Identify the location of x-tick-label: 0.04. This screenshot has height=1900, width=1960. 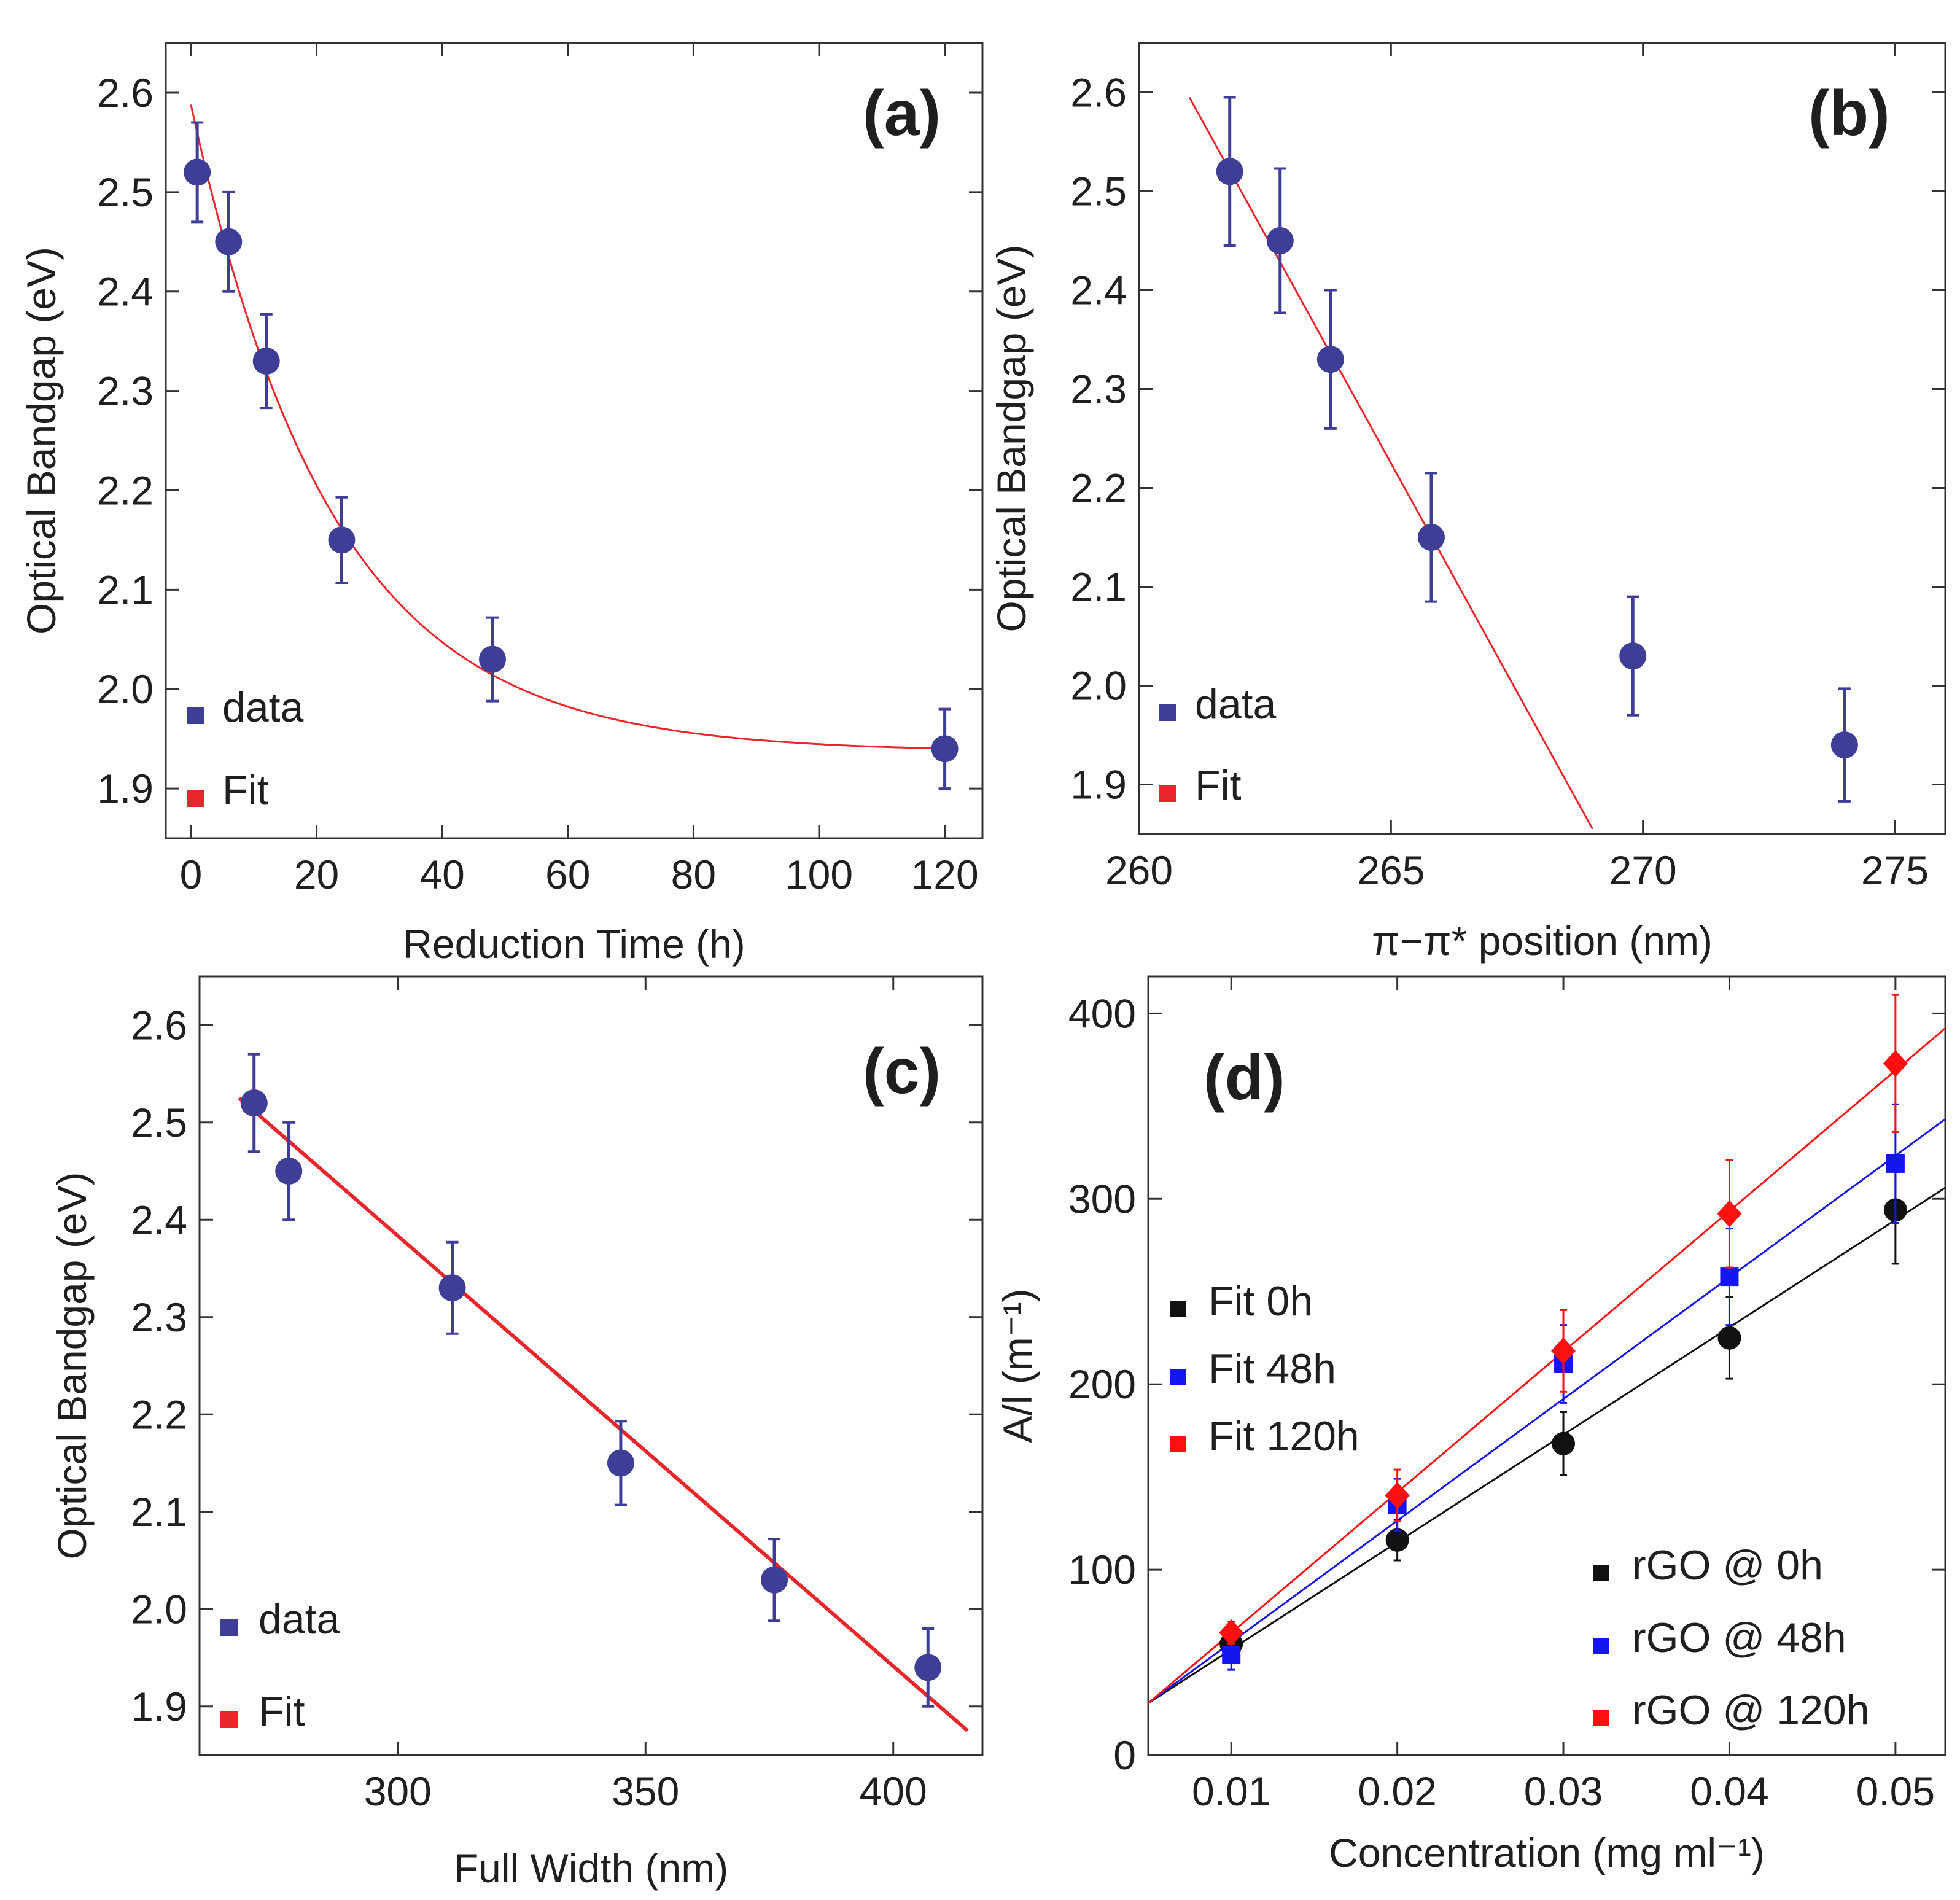
(1729, 1792).